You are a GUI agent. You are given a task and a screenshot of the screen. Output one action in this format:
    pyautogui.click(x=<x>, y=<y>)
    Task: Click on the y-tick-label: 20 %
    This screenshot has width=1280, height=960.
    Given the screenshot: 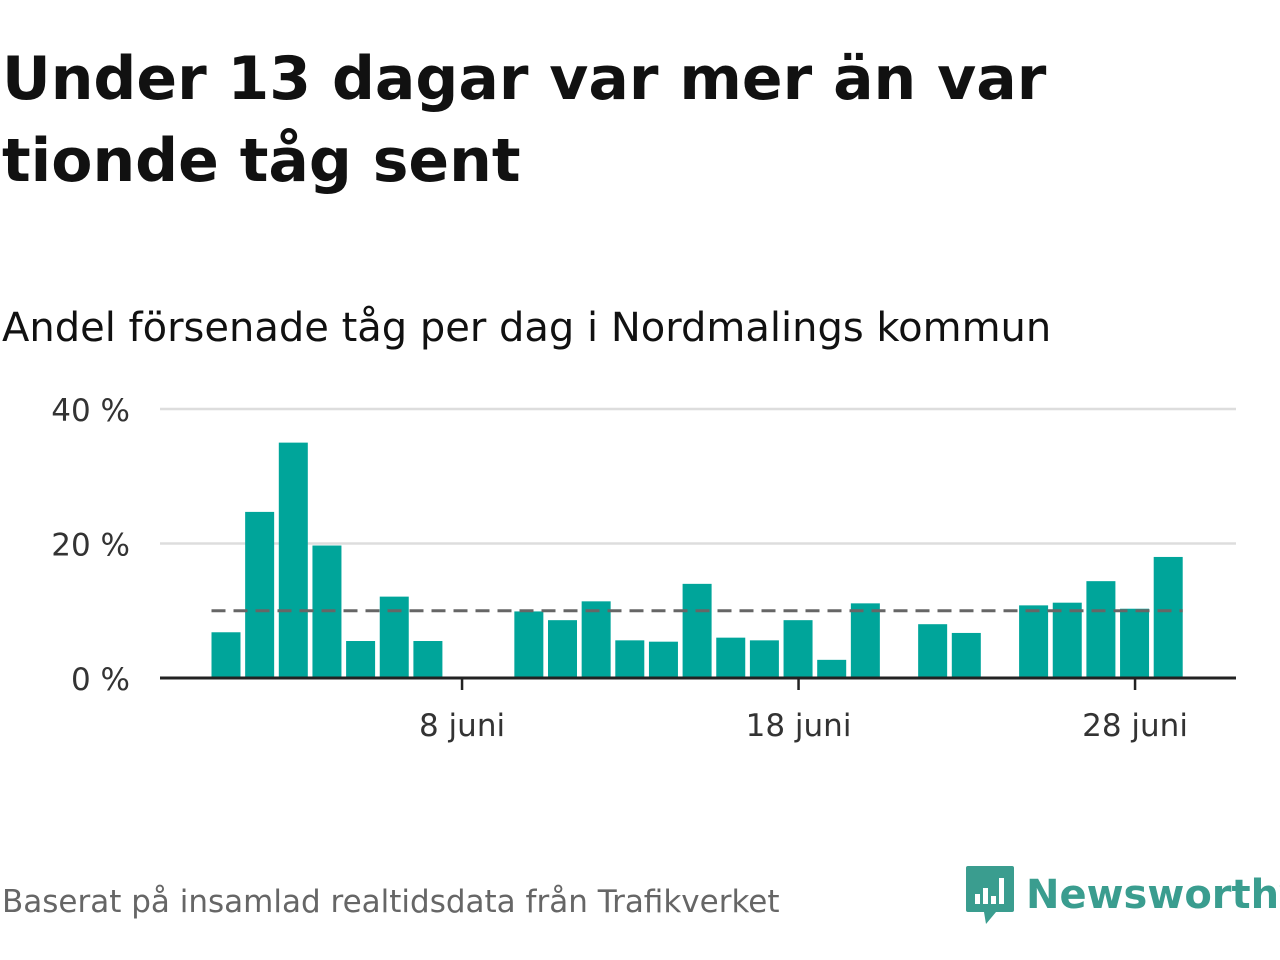 What is the action you would take?
    pyautogui.click(x=90, y=546)
    